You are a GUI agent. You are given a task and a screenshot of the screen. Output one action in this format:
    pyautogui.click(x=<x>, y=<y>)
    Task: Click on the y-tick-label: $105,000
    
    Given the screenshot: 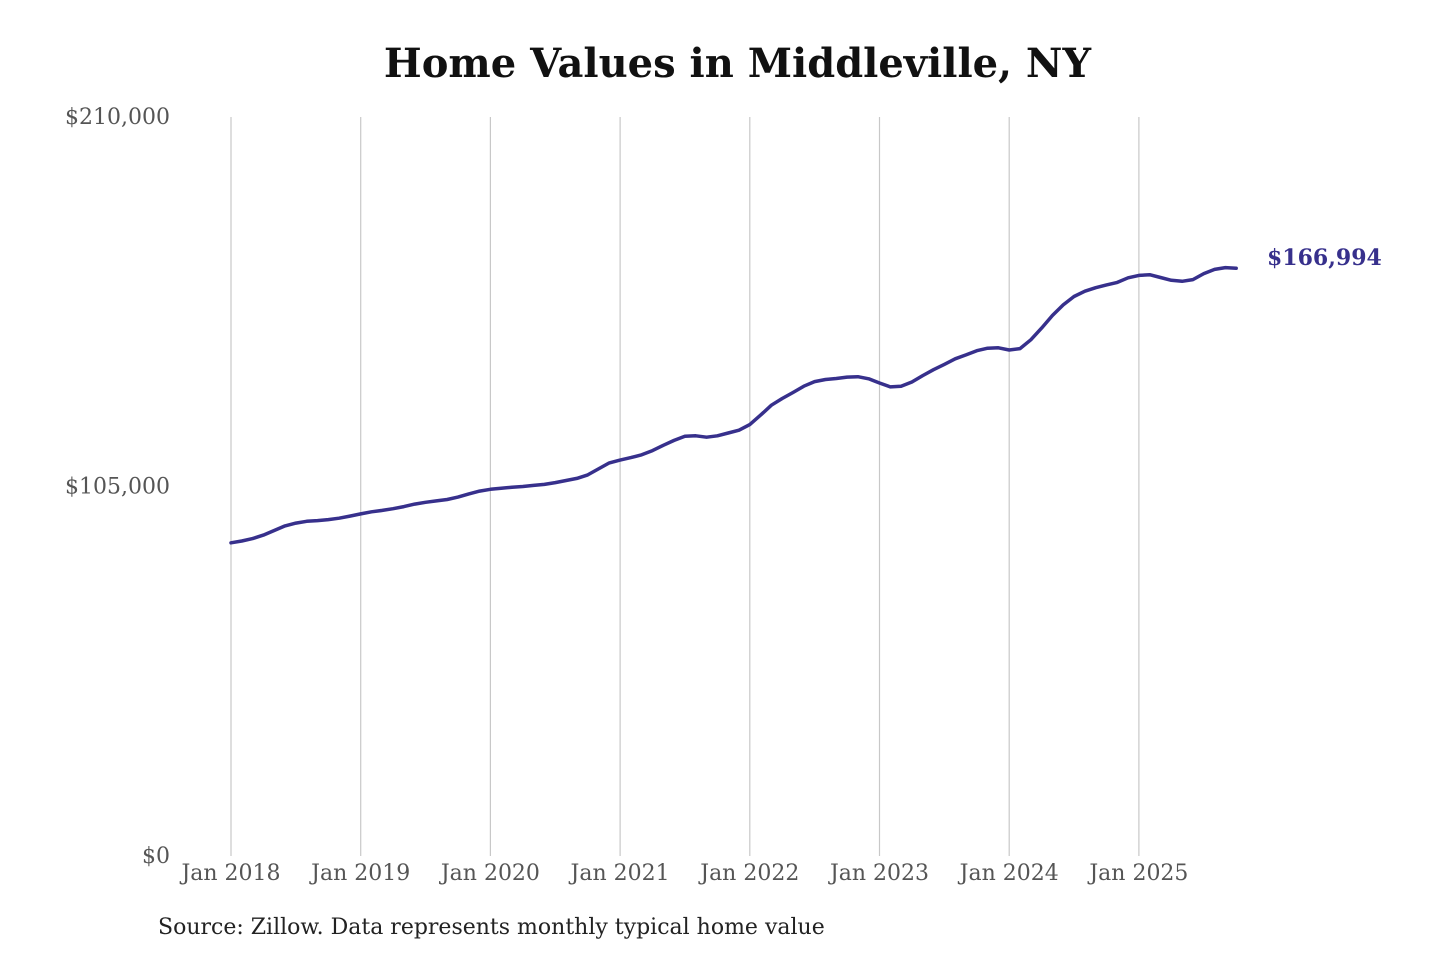 What is the action you would take?
    pyautogui.click(x=117, y=487)
    